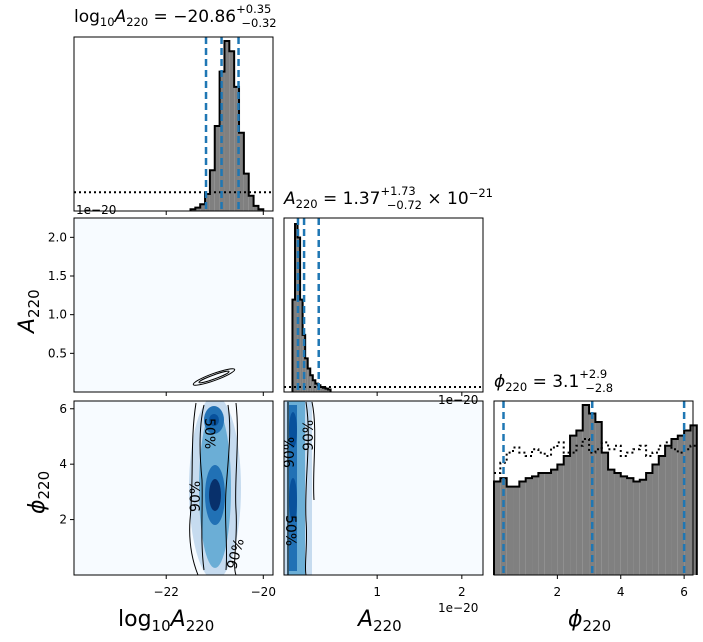 The height and width of the screenshot is (642, 703). I want to click on x-tick-label: −22, so click(166, 592).